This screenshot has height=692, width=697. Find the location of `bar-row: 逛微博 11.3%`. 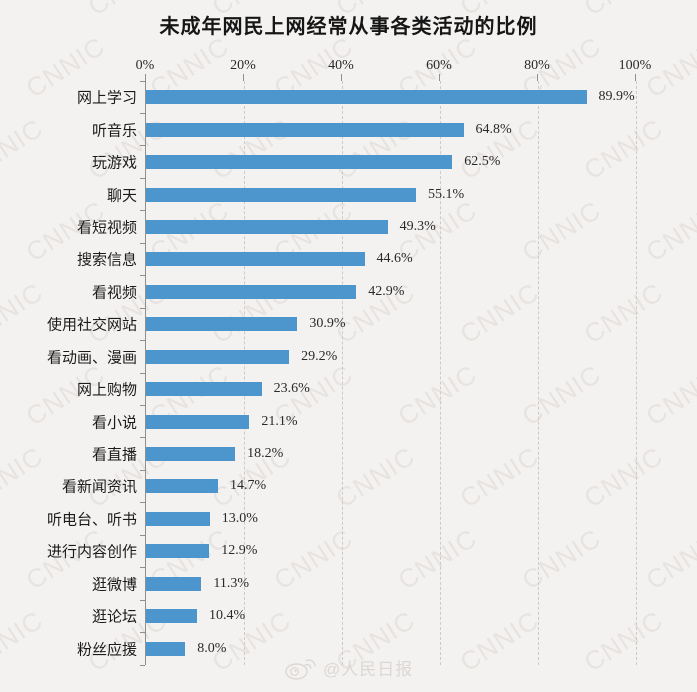

bar-row: 逛微博 11.3% is located at coordinates (364, 584).